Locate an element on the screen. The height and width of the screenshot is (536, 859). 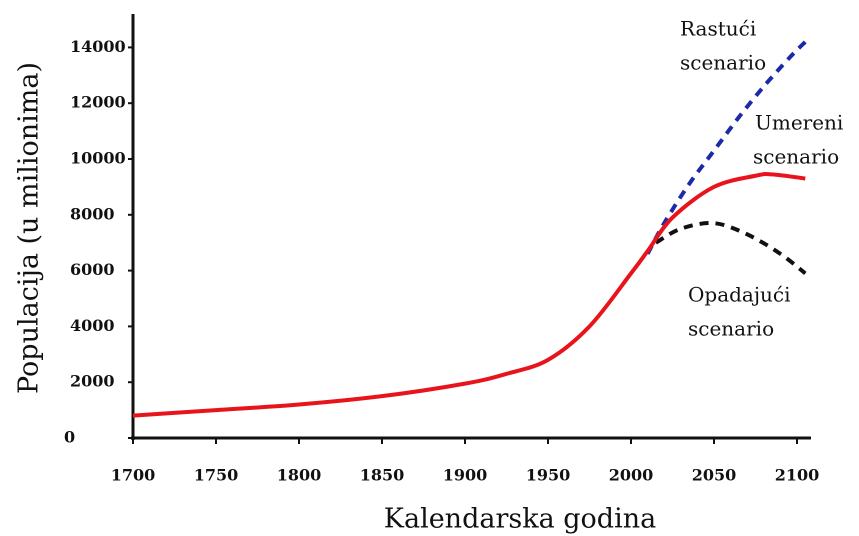
x-tick-label: 2100 is located at coordinates (797, 475).